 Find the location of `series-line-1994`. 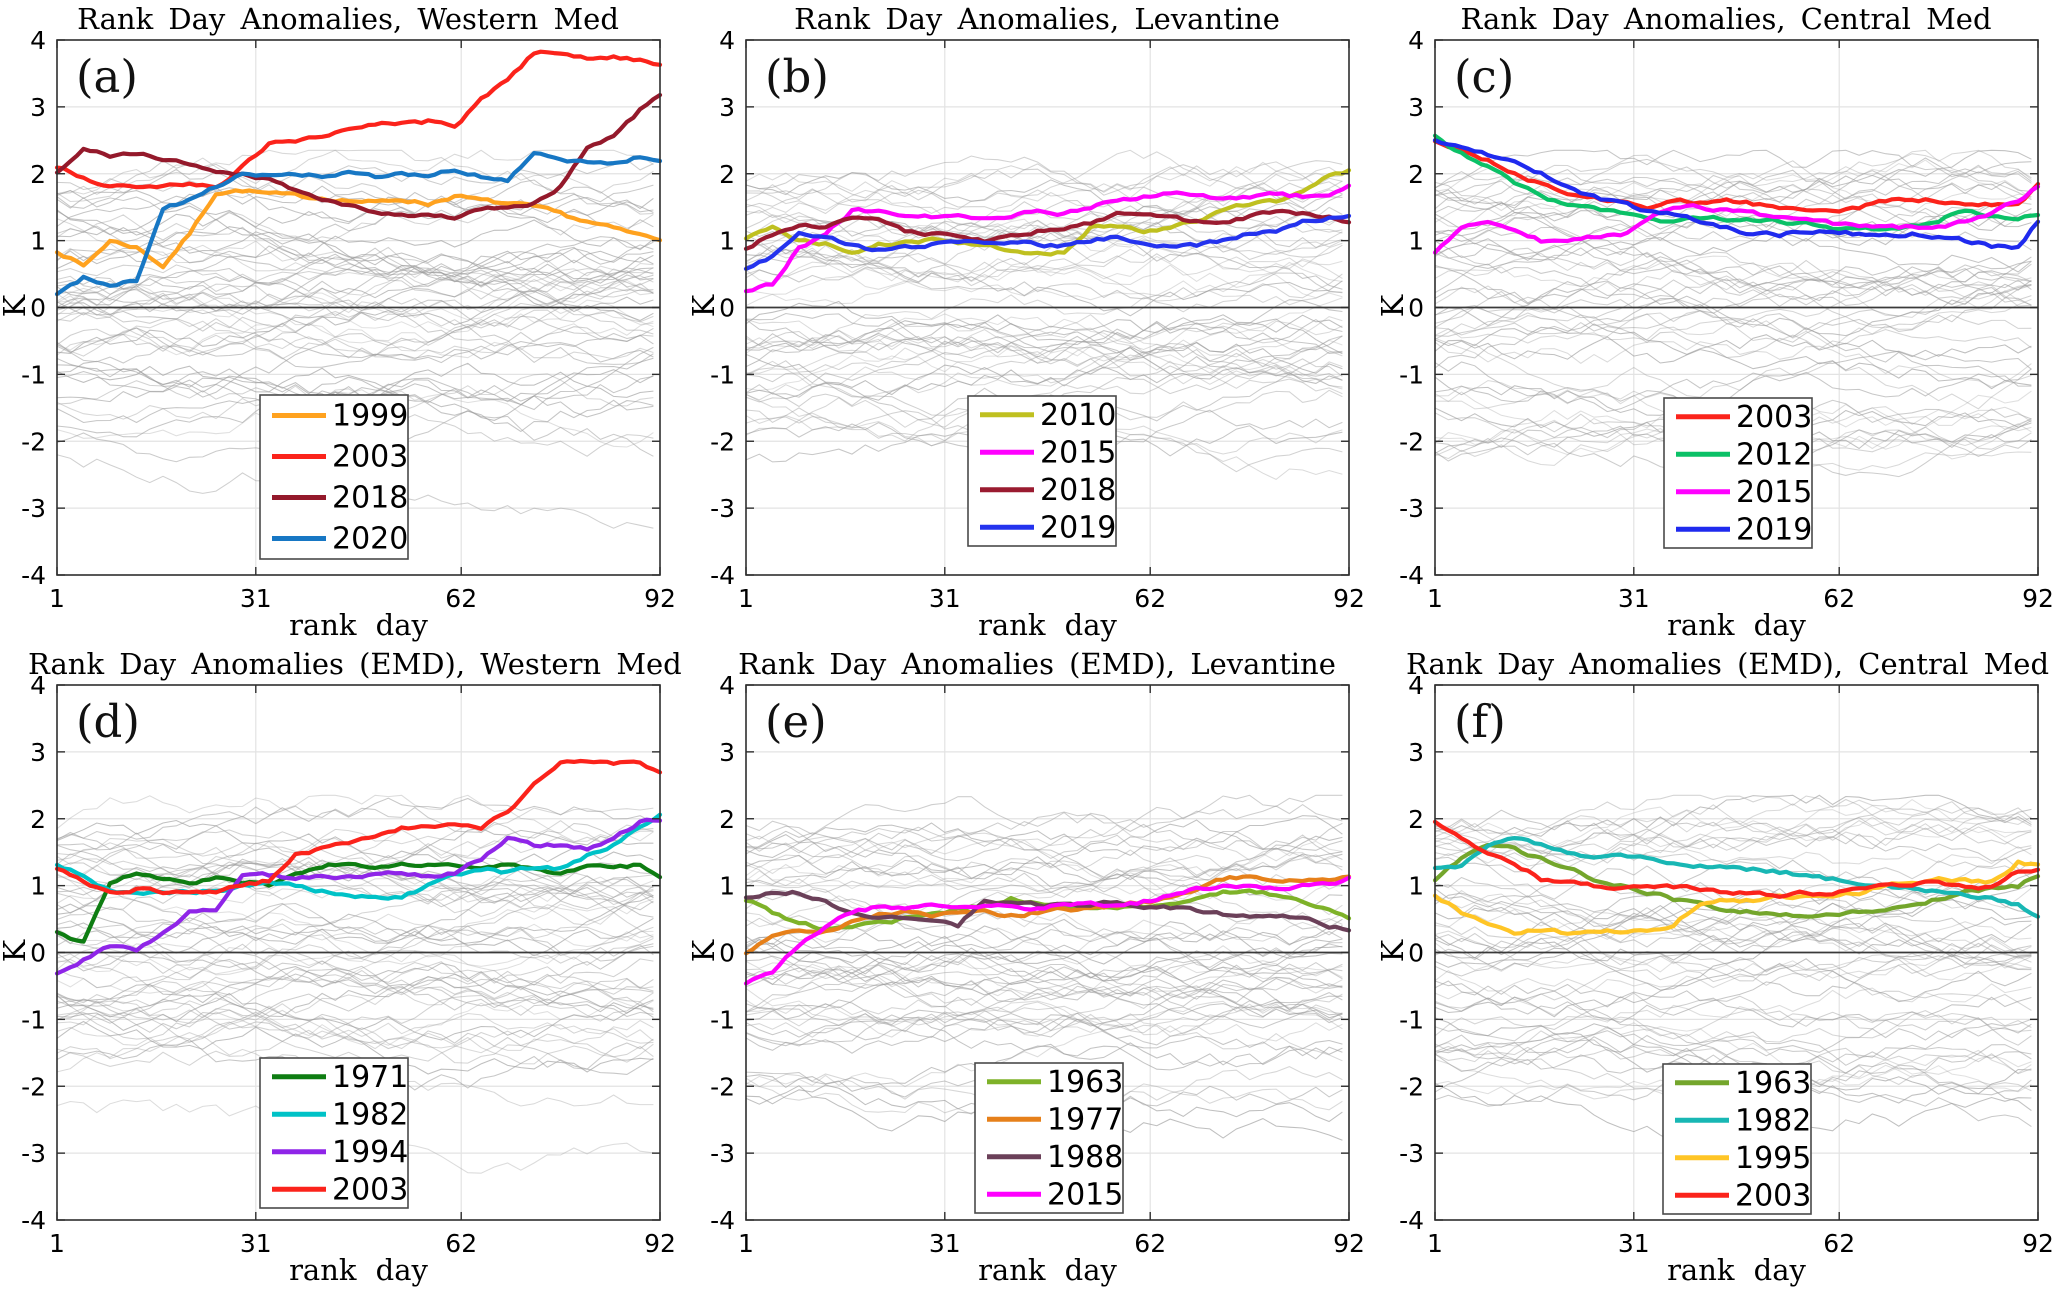

series-line-1994 is located at coordinates (358, 896).